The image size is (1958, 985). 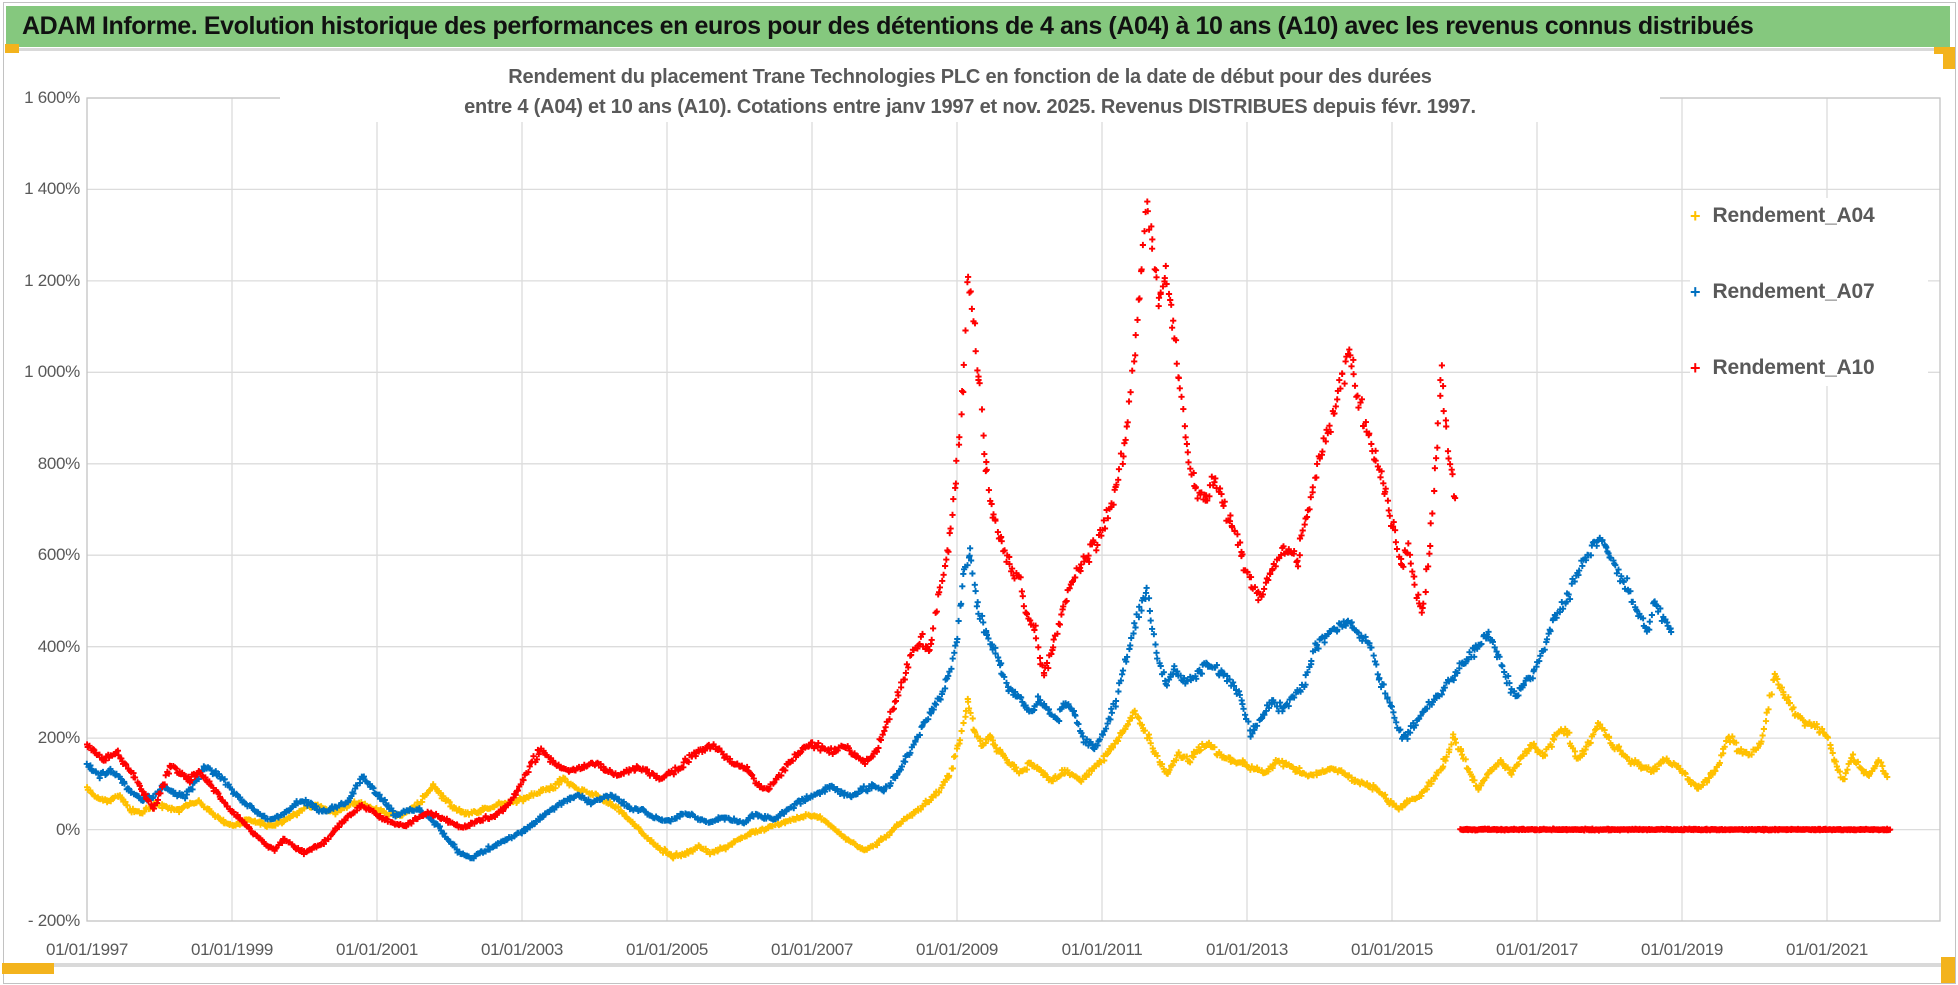 I want to click on x-axis-tick-label: 01/01/2011, so click(x=1102, y=949).